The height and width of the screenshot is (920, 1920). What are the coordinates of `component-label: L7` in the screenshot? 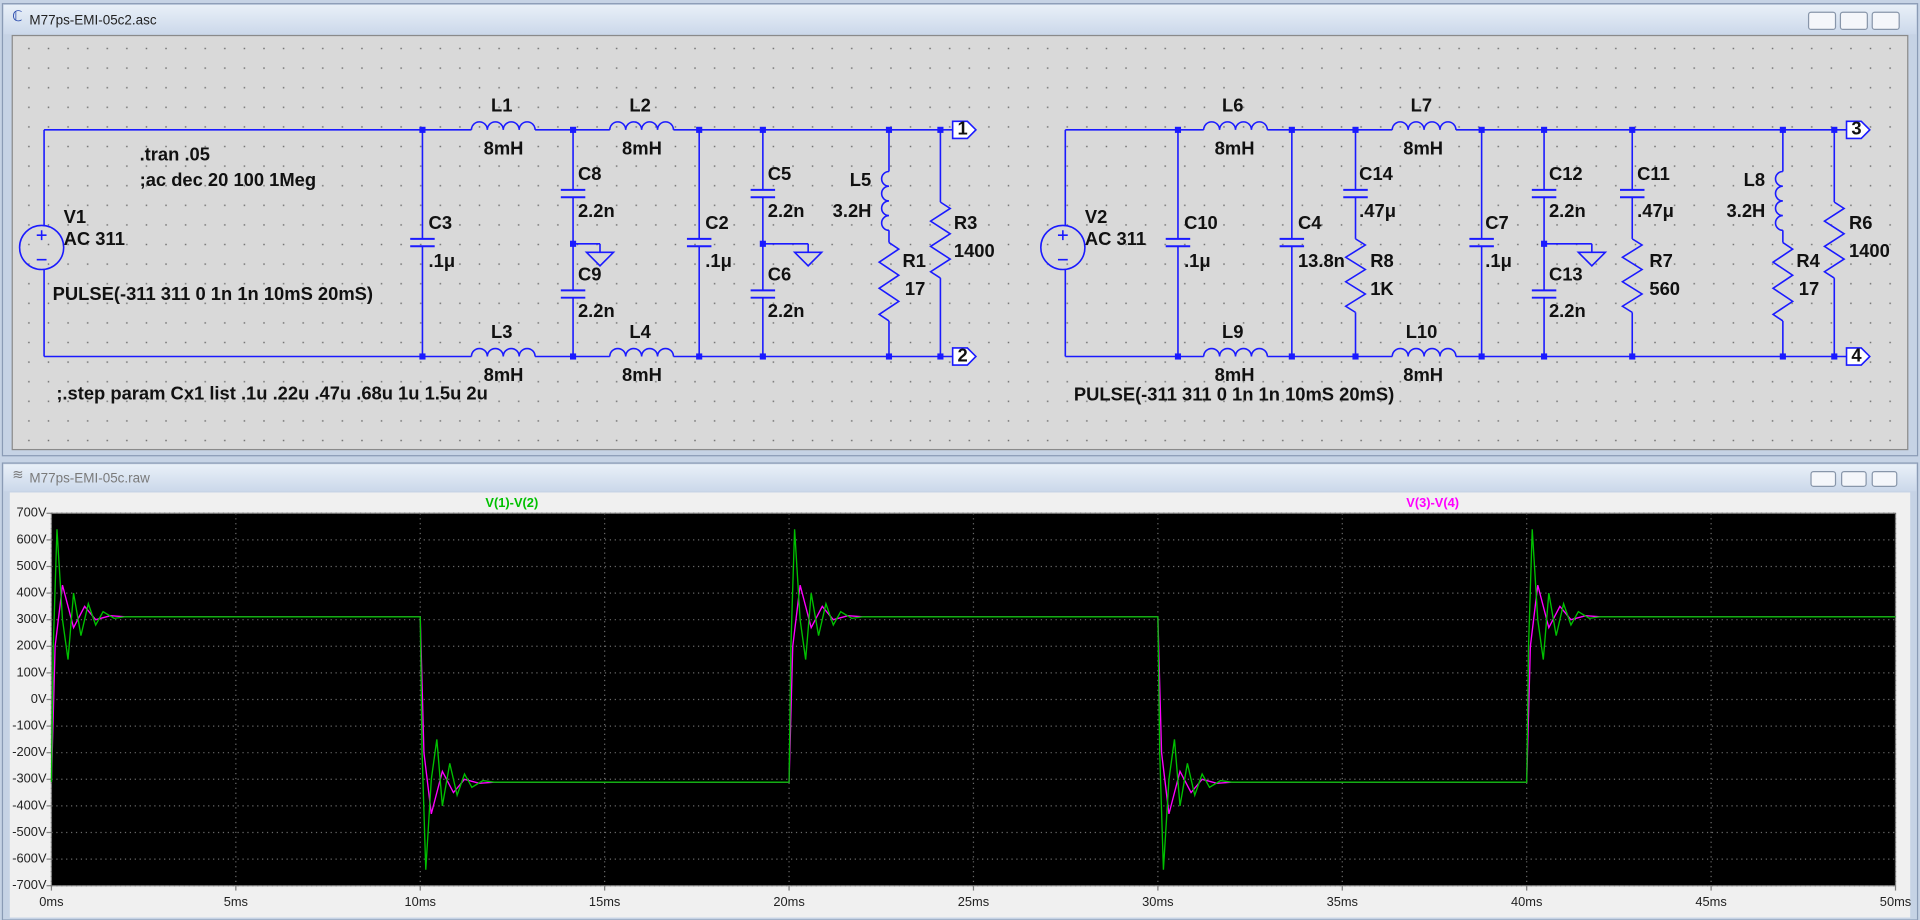 It's located at (1421, 104).